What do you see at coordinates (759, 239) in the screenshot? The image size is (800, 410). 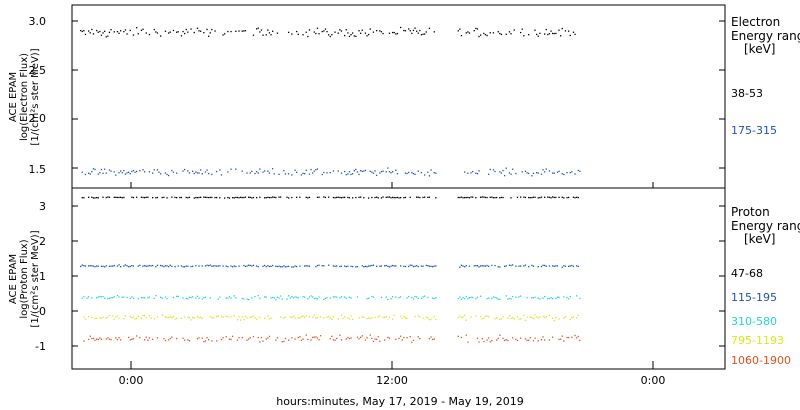 I see `proton-legend-units: [keV]` at bounding box center [759, 239].